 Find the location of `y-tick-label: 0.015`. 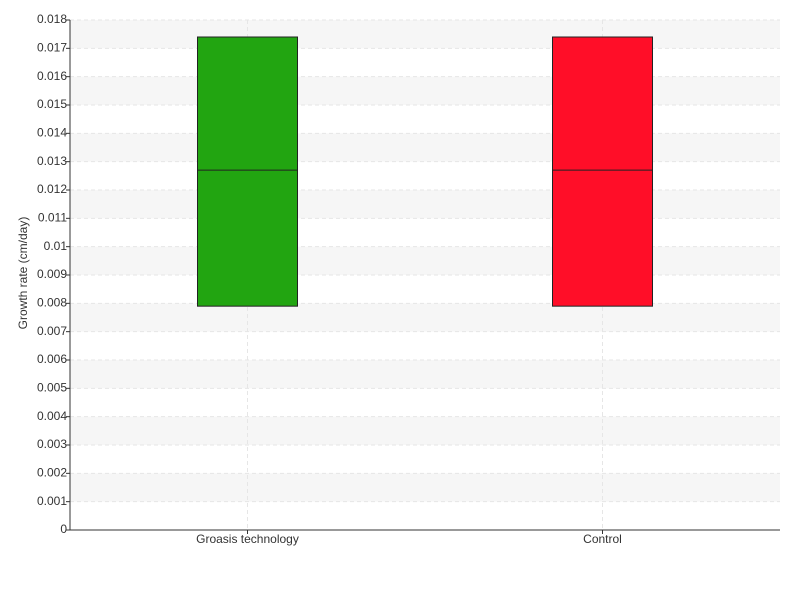

y-tick-label: 0.015 is located at coordinates (52, 104).